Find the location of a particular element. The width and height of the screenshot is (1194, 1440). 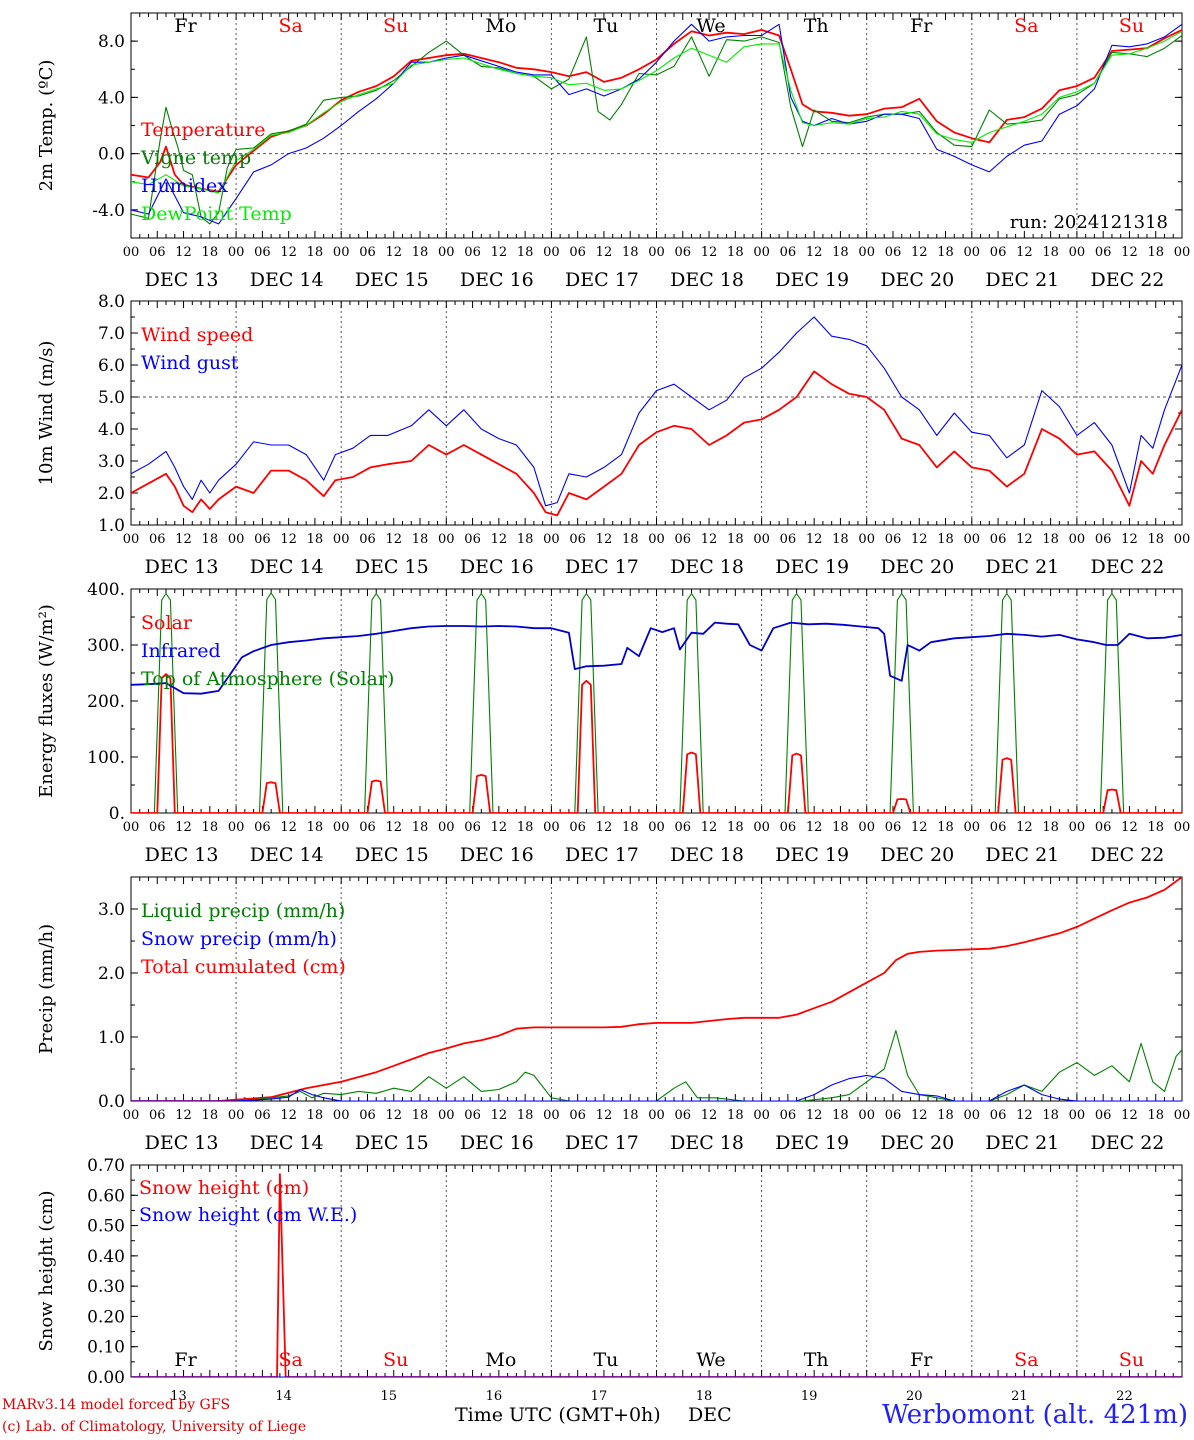

series-line-wind-speed is located at coordinates (656, 443).